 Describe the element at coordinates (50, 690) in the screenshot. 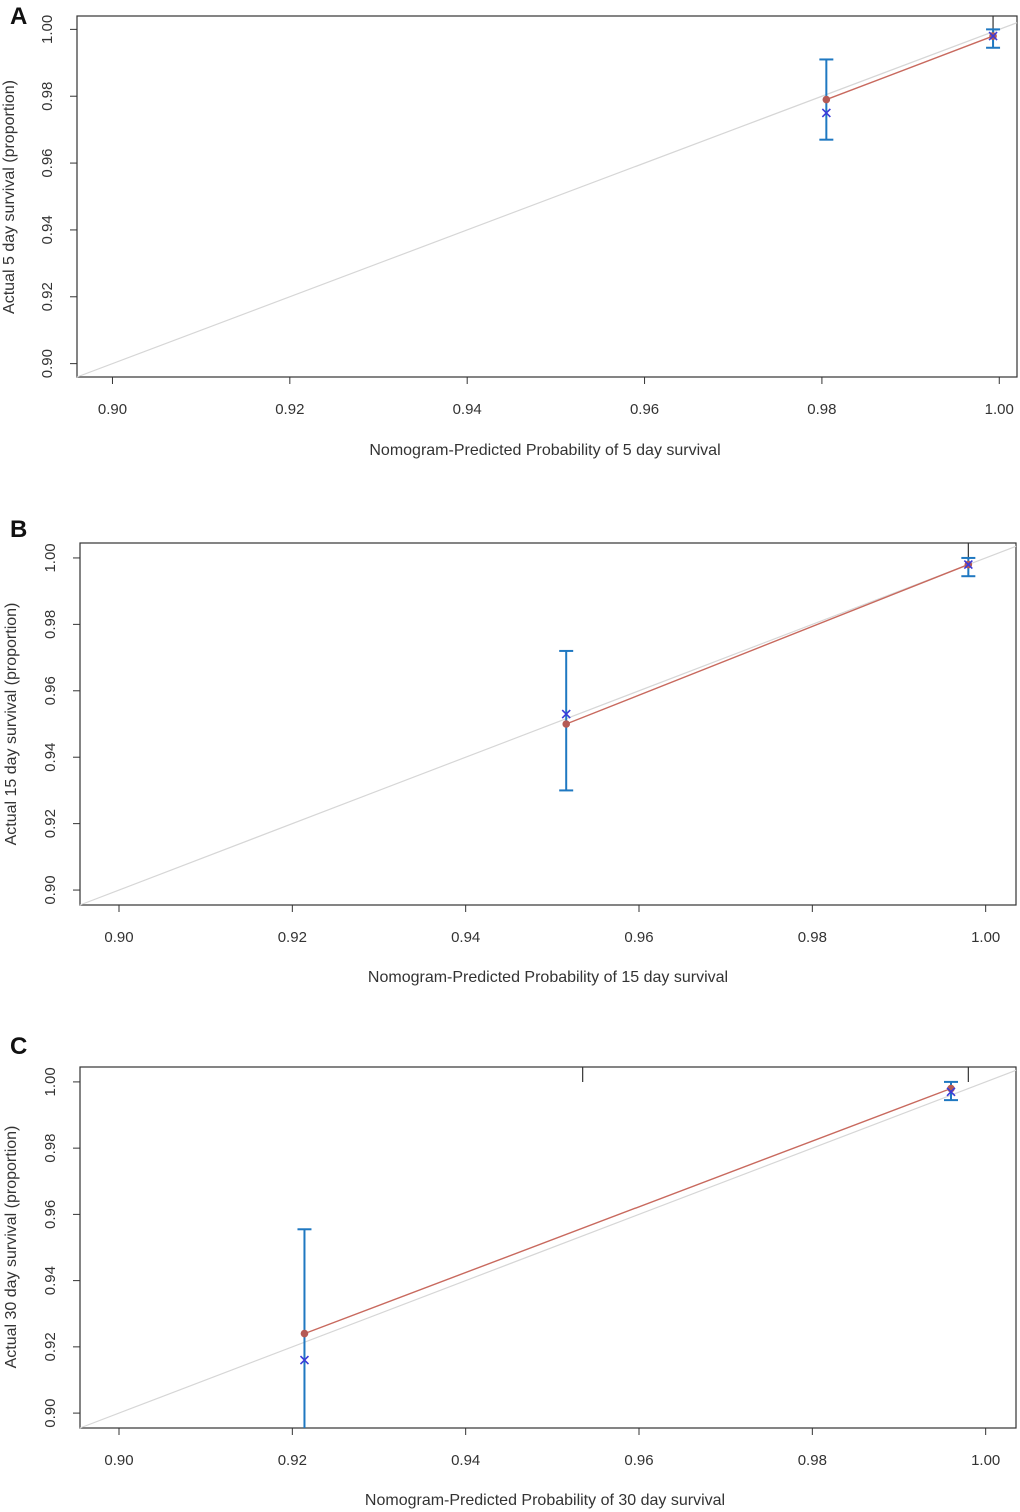

I see `panel-b-y-tick-label: 0.96` at that location.